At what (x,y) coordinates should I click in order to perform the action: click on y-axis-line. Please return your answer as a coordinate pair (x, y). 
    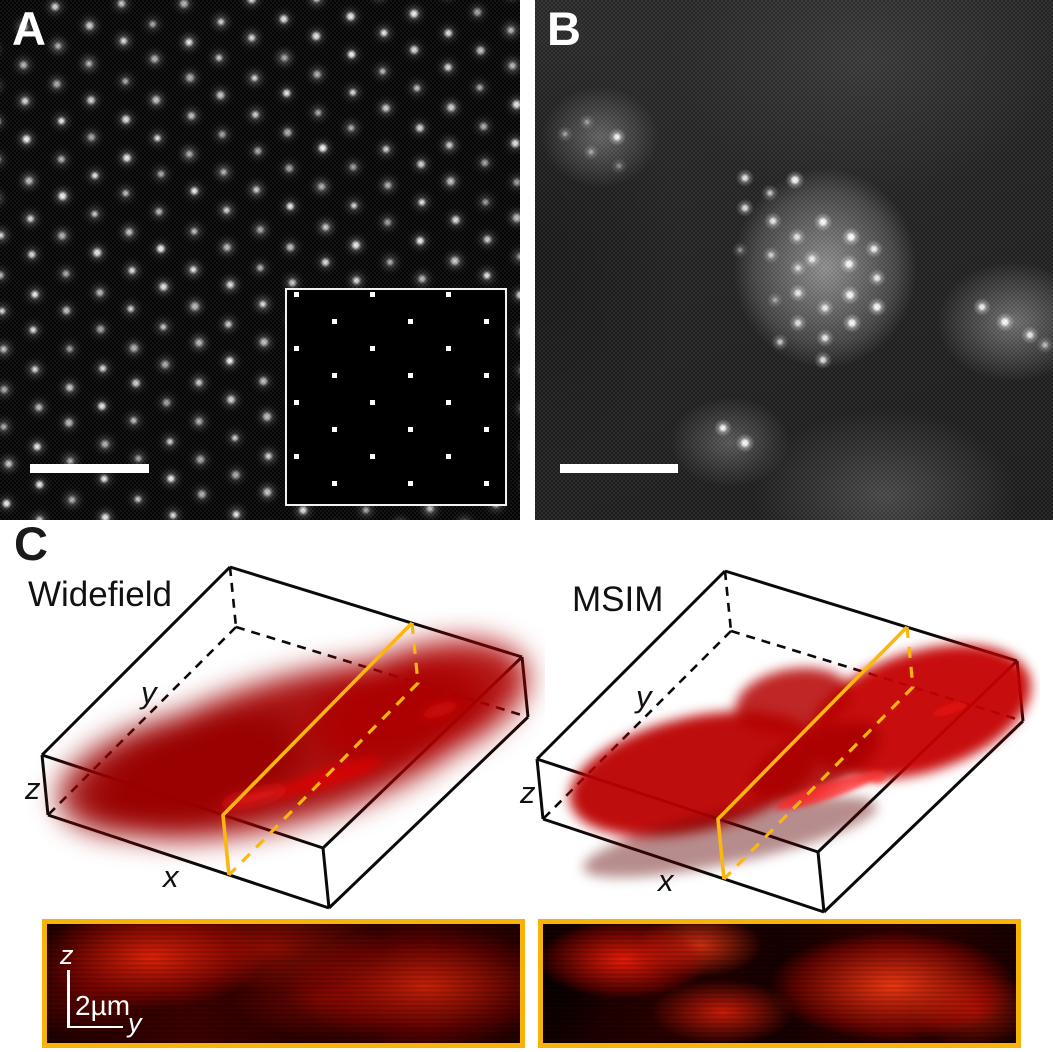
    Looking at the image, I should click on (95, 1026).